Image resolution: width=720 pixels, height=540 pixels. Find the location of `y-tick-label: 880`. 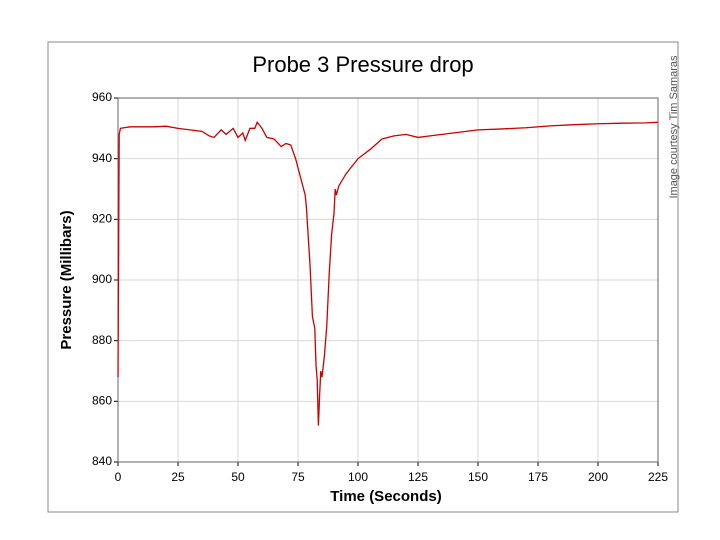

y-tick-label: 880 is located at coordinates (102, 340).